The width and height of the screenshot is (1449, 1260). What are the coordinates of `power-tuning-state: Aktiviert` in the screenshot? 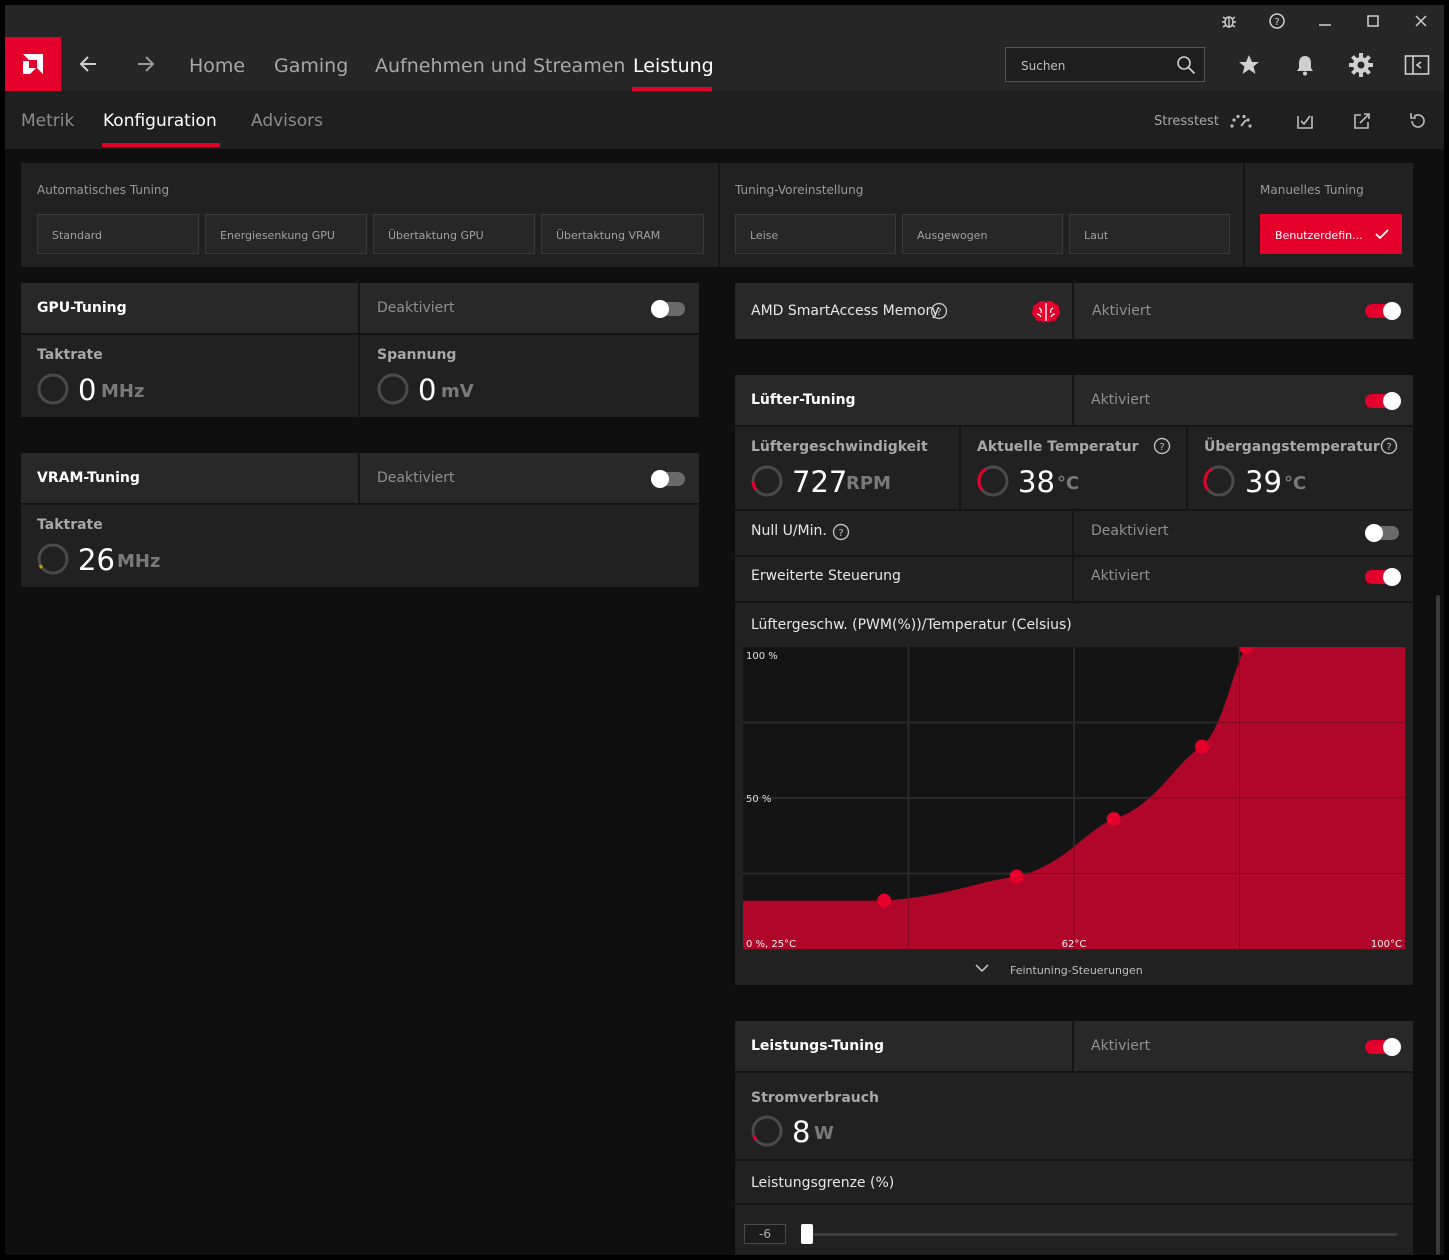 It's located at (1121, 1046).